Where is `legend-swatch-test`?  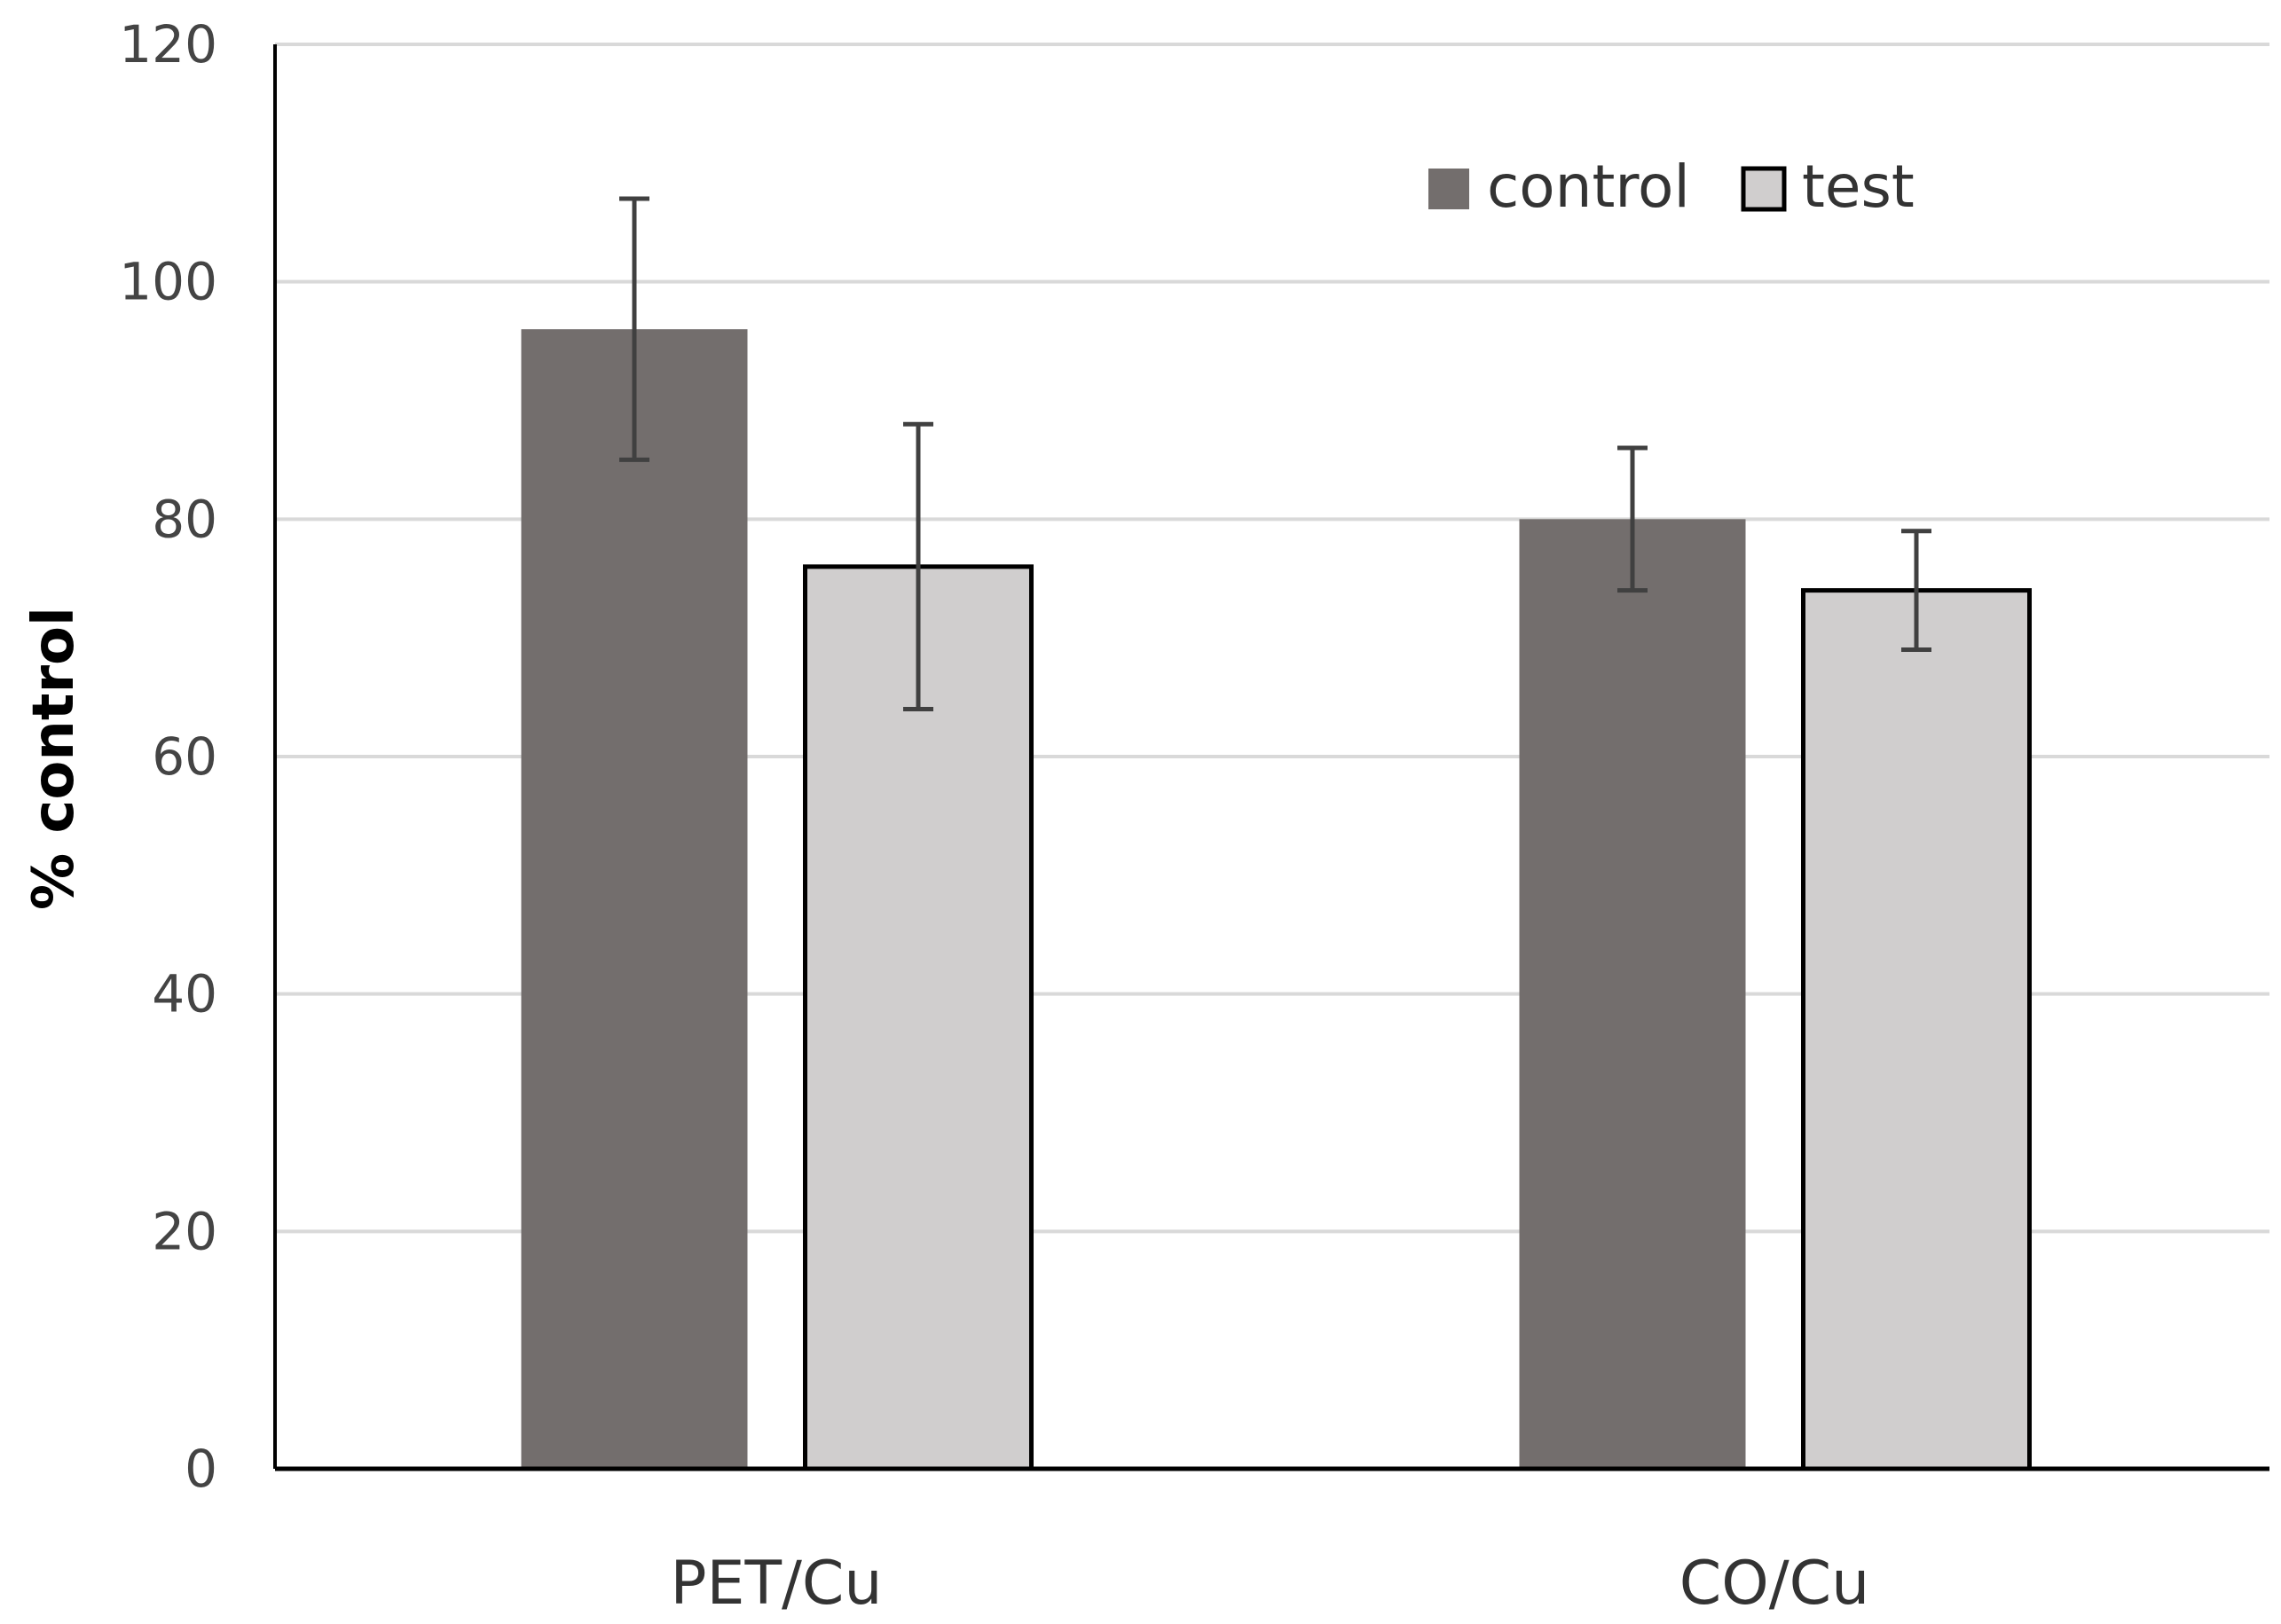
legend-swatch-test is located at coordinates (1764, 189).